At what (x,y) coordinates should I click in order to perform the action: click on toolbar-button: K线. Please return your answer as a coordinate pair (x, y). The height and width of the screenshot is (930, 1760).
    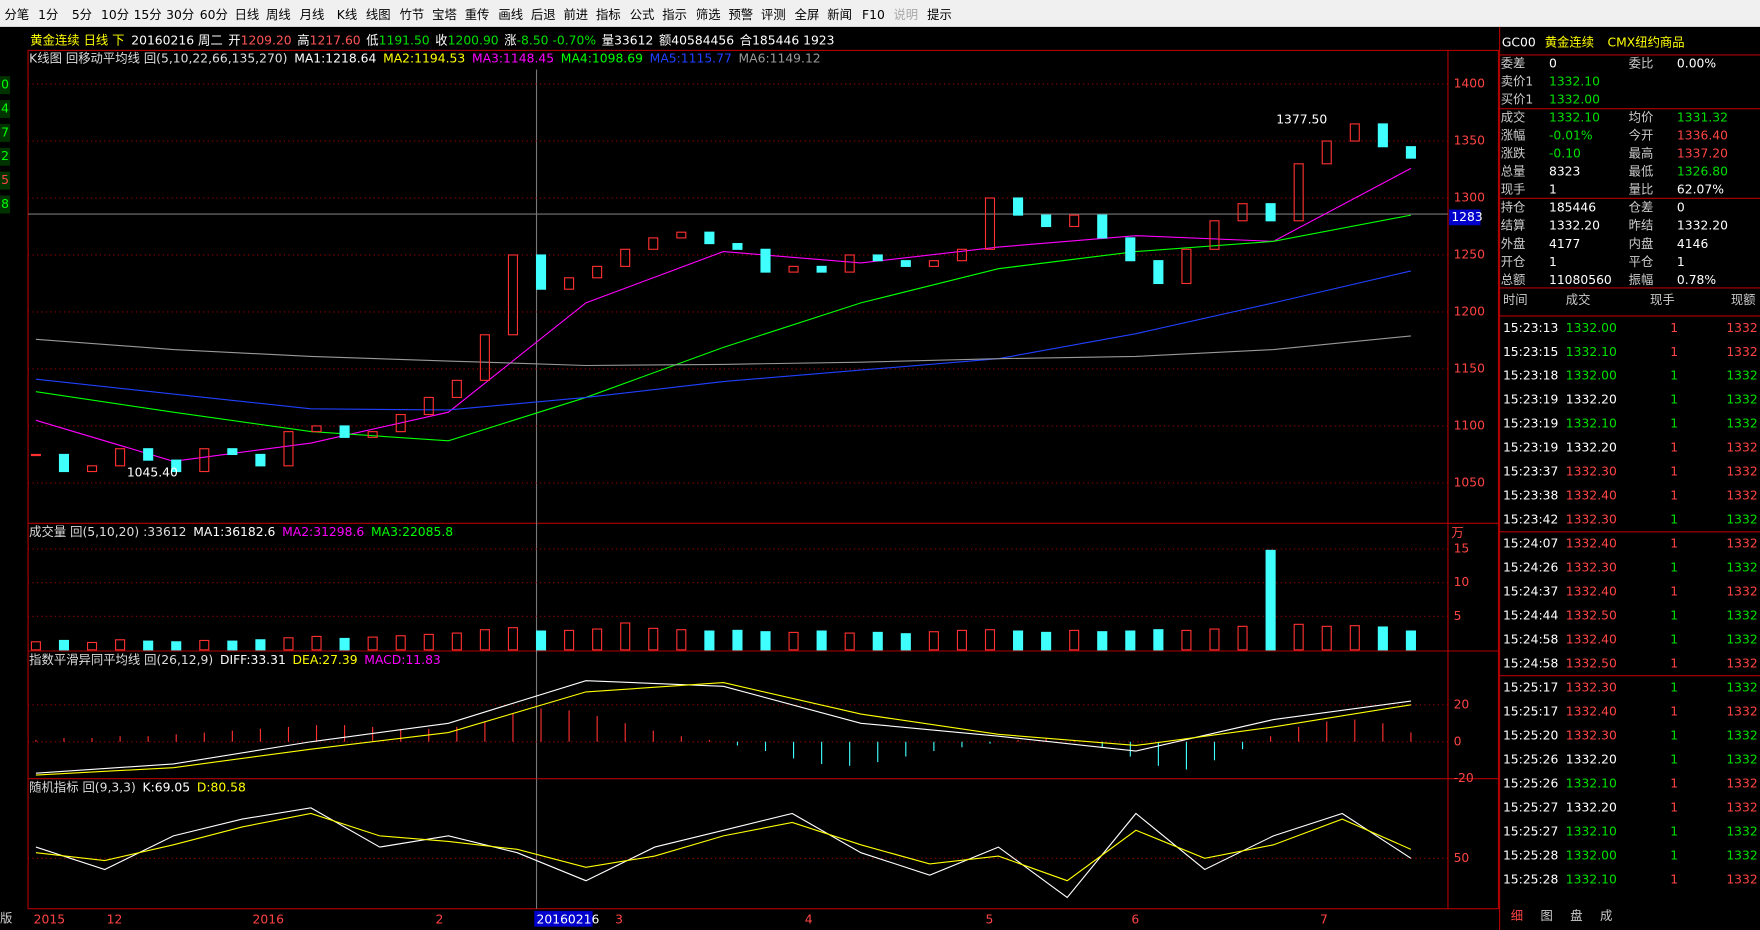
    Looking at the image, I should click on (347, 15).